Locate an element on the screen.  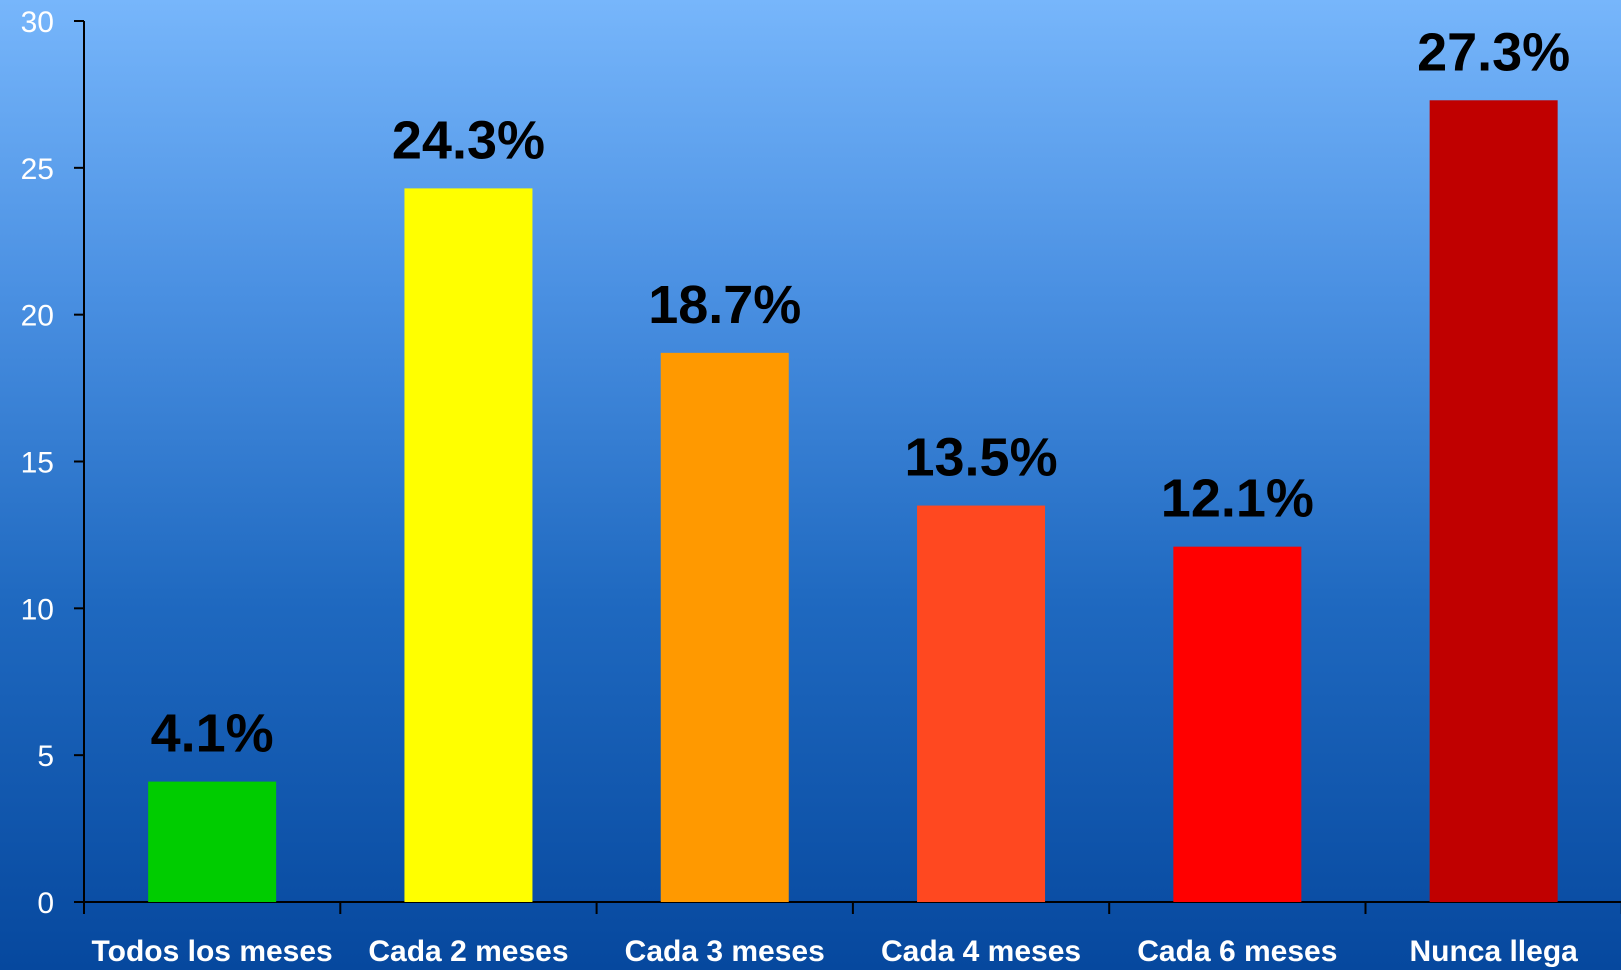
data-label: 12.1% is located at coordinates (1237, 499).